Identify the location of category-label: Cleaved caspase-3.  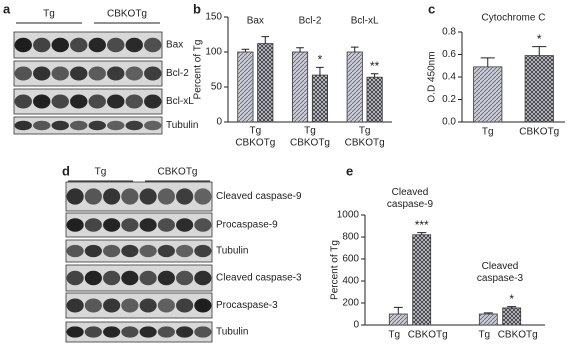
(500, 272).